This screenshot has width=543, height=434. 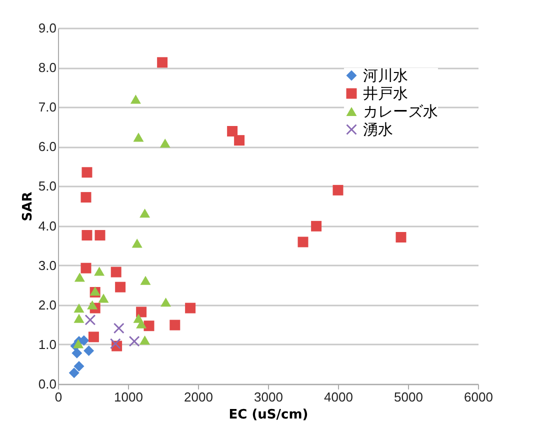 I want to click on y-tick-label: 0.0, so click(x=47, y=384).